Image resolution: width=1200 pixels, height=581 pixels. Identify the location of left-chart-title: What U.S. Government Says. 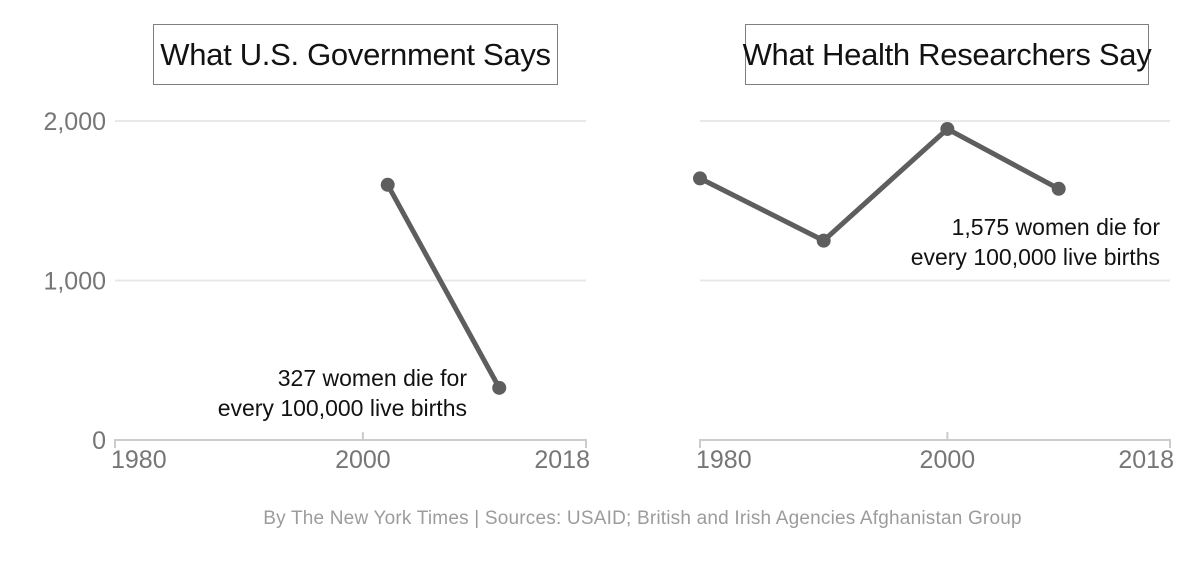
(355, 54).